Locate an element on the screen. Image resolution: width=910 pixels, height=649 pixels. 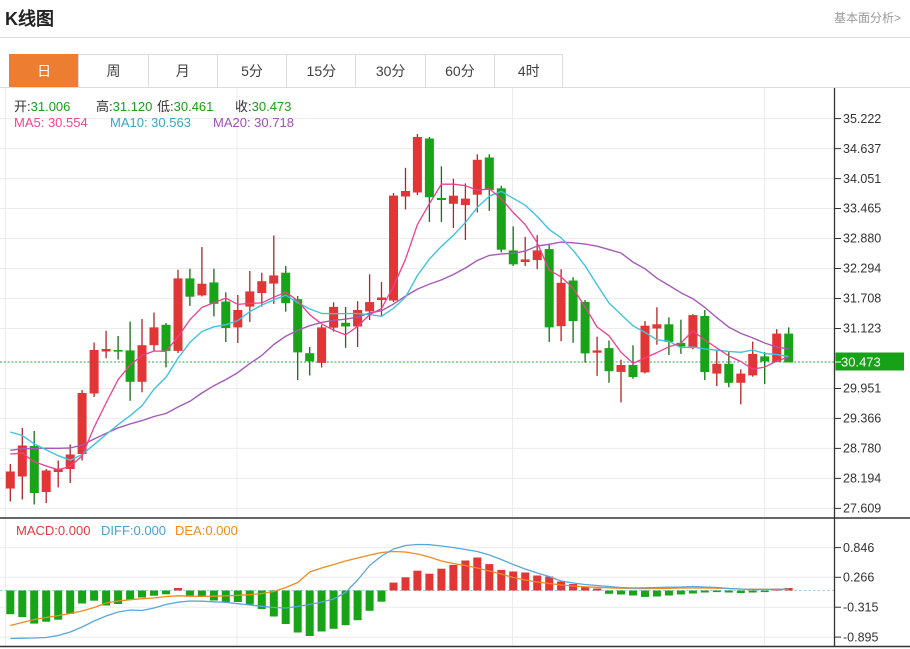
svg-text: 35.222 is located at coordinates (862, 119).